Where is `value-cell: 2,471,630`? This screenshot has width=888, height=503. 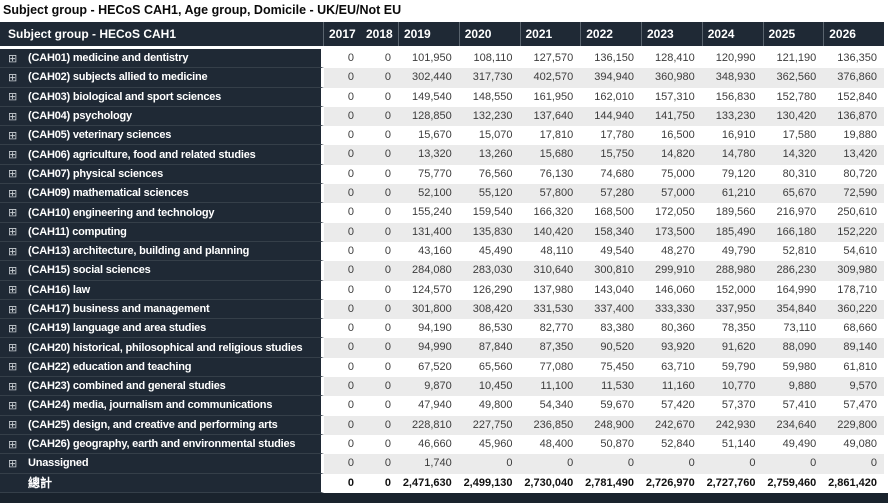 value-cell: 2,471,630 is located at coordinates (428, 483).